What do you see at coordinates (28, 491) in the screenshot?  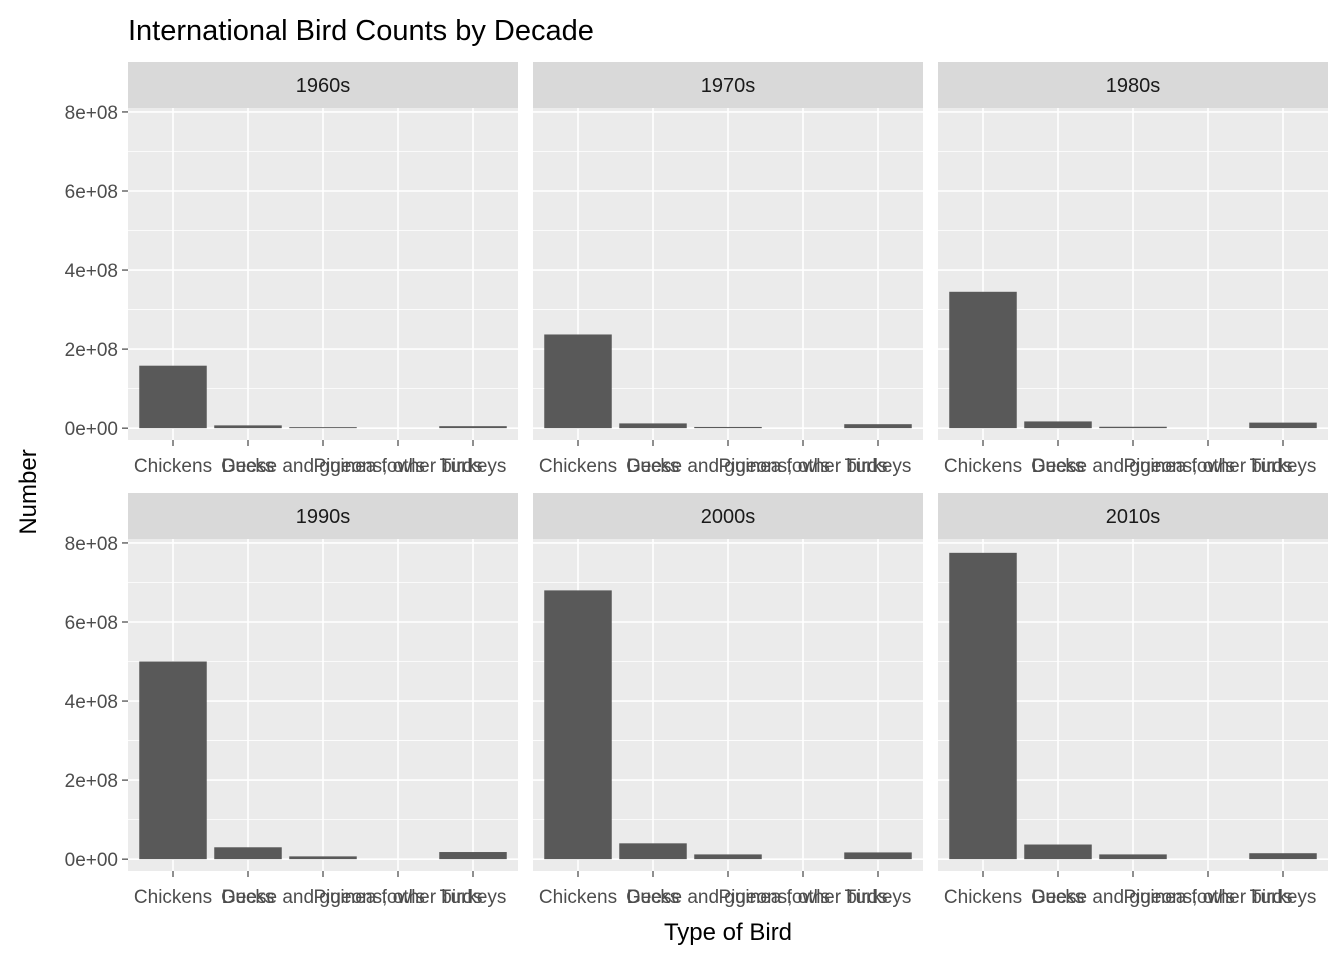 I see `y-axis-title: Number` at bounding box center [28, 491].